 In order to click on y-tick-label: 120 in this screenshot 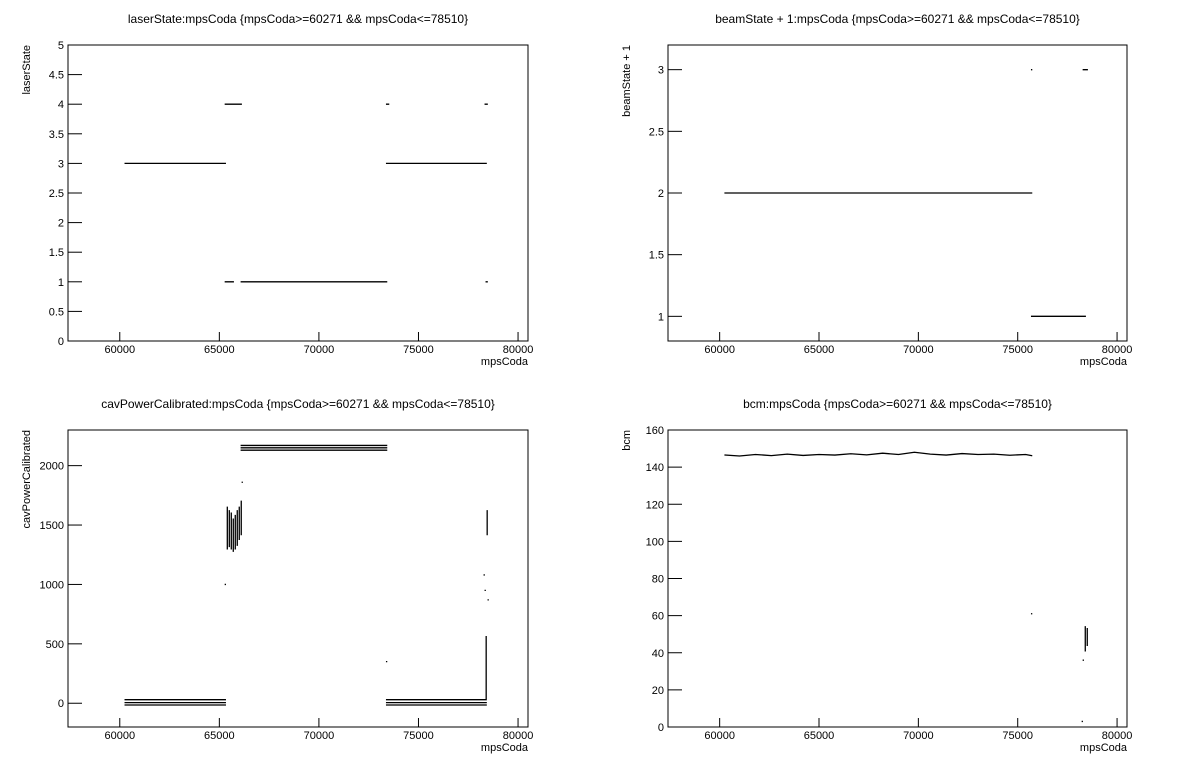, I will do `click(655, 505)`.